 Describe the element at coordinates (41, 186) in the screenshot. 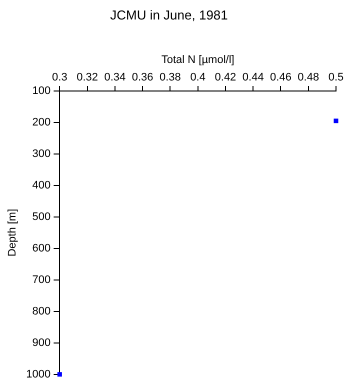

I see `y-tick-label: 400` at that location.